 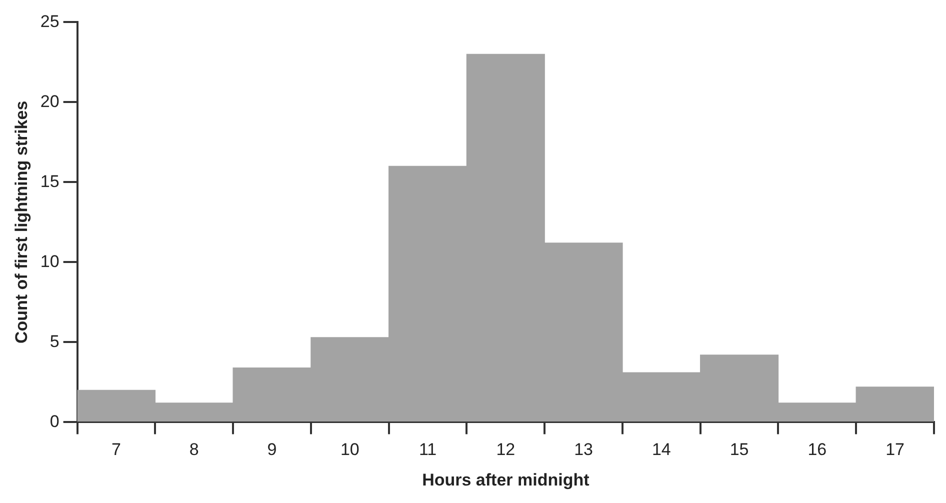 What do you see at coordinates (194, 450) in the screenshot?
I see `x-tick-label: 8` at bounding box center [194, 450].